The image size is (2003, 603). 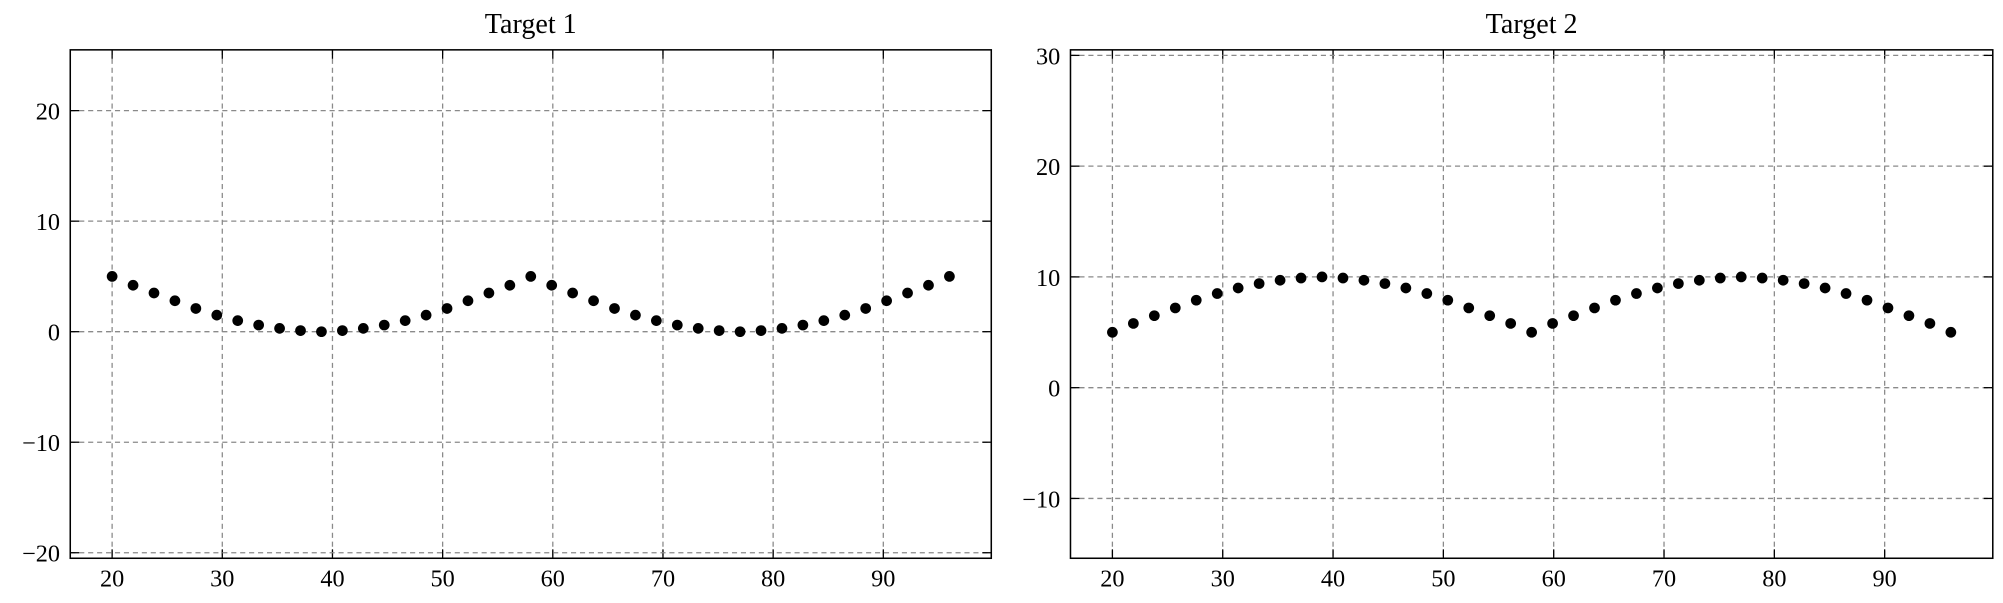 I want to click on y-tick-label: −20, so click(x=41, y=554).